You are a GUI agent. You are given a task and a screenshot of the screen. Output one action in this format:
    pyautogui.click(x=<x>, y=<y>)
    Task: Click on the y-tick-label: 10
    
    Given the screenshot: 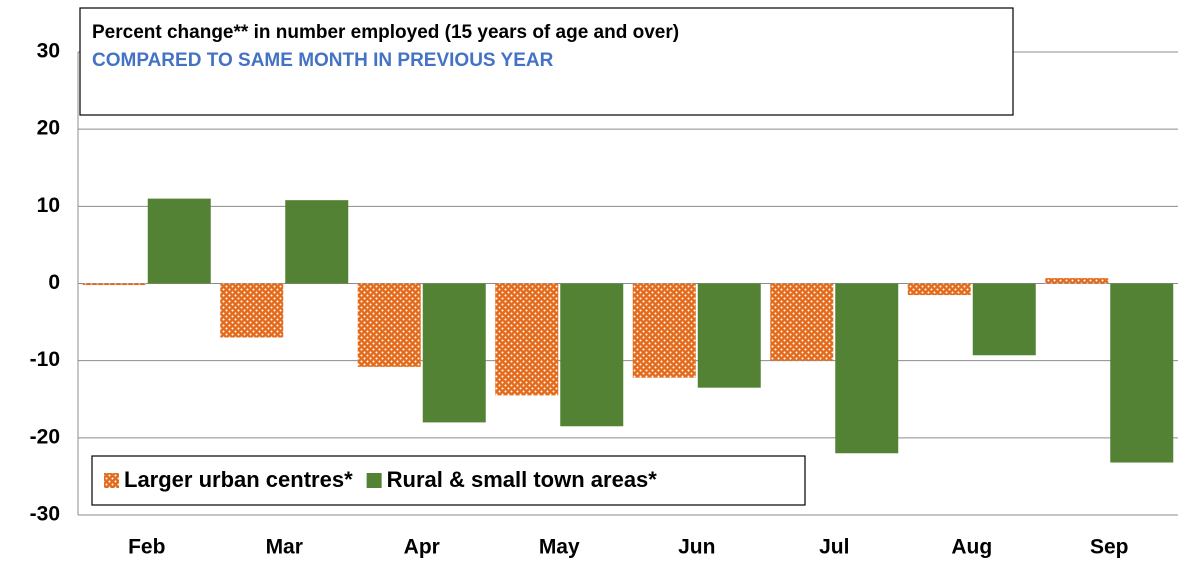 What is the action you would take?
    pyautogui.click(x=48, y=205)
    